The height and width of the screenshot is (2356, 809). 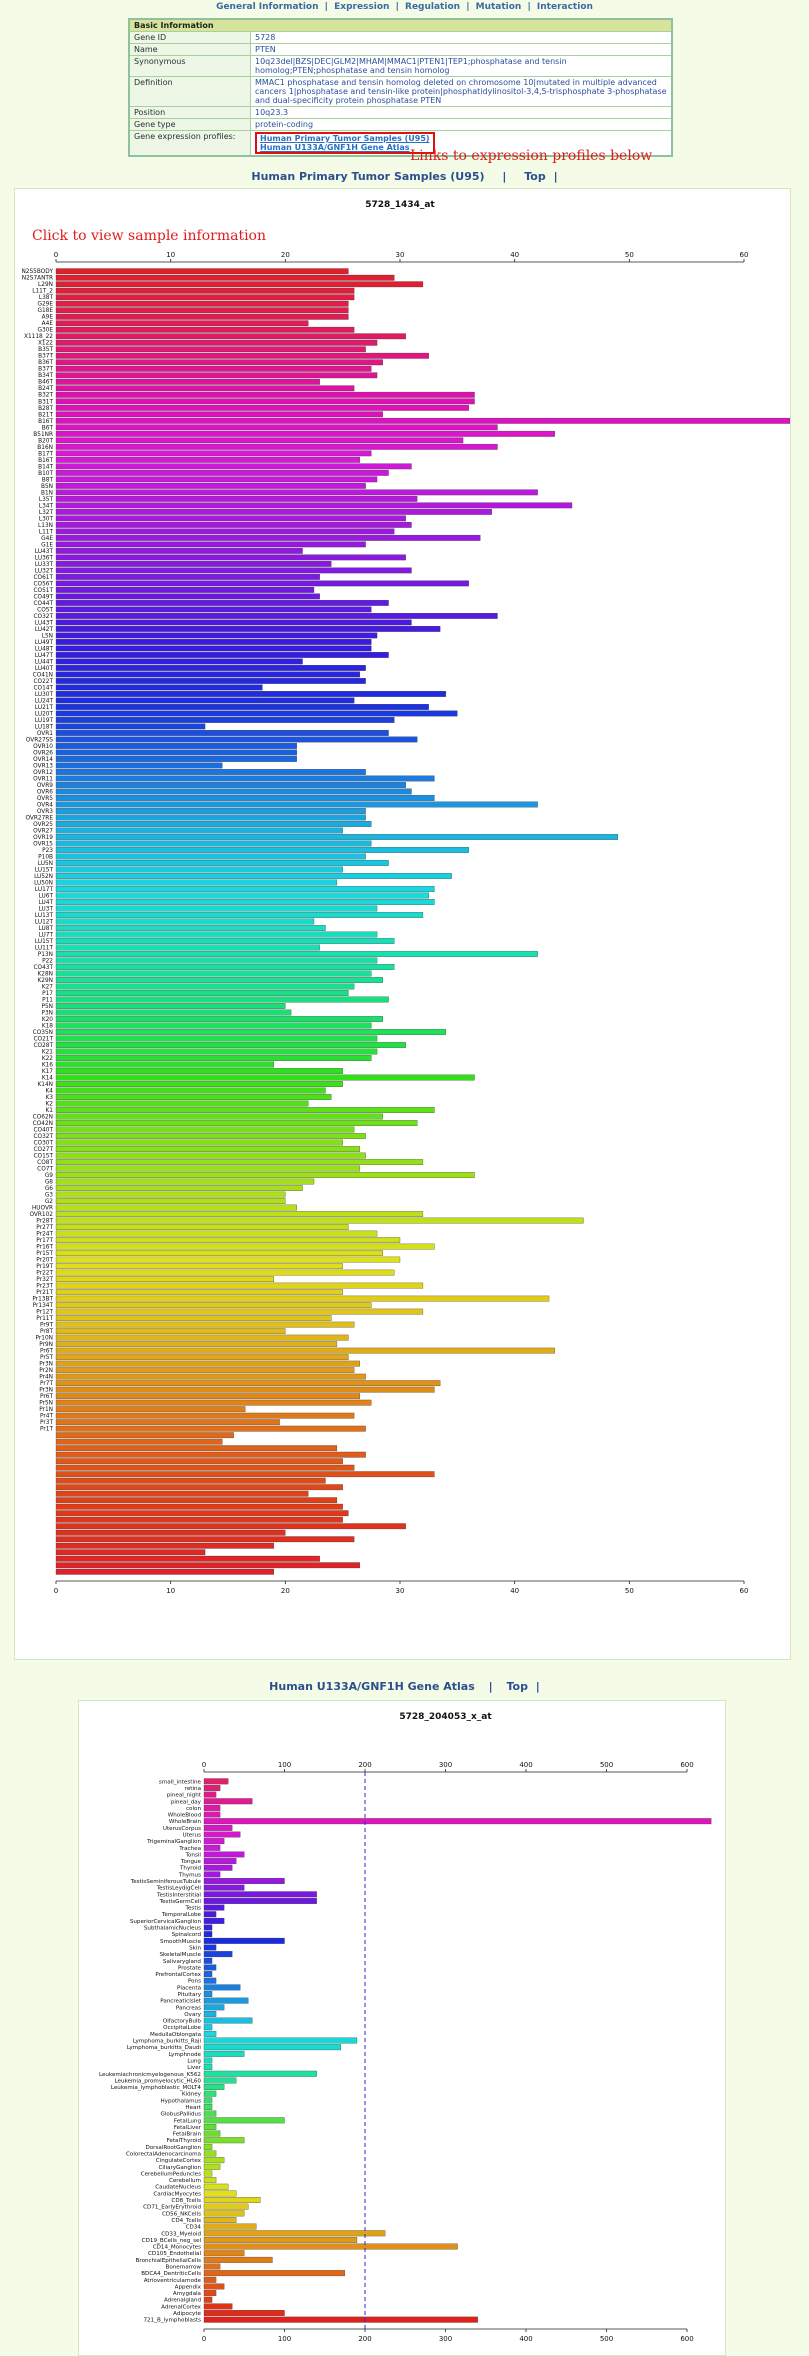 I want to click on link-u133a-gnf1h-atlas: Human U133A/GNF1H Gene Atlas, so click(x=335, y=147).